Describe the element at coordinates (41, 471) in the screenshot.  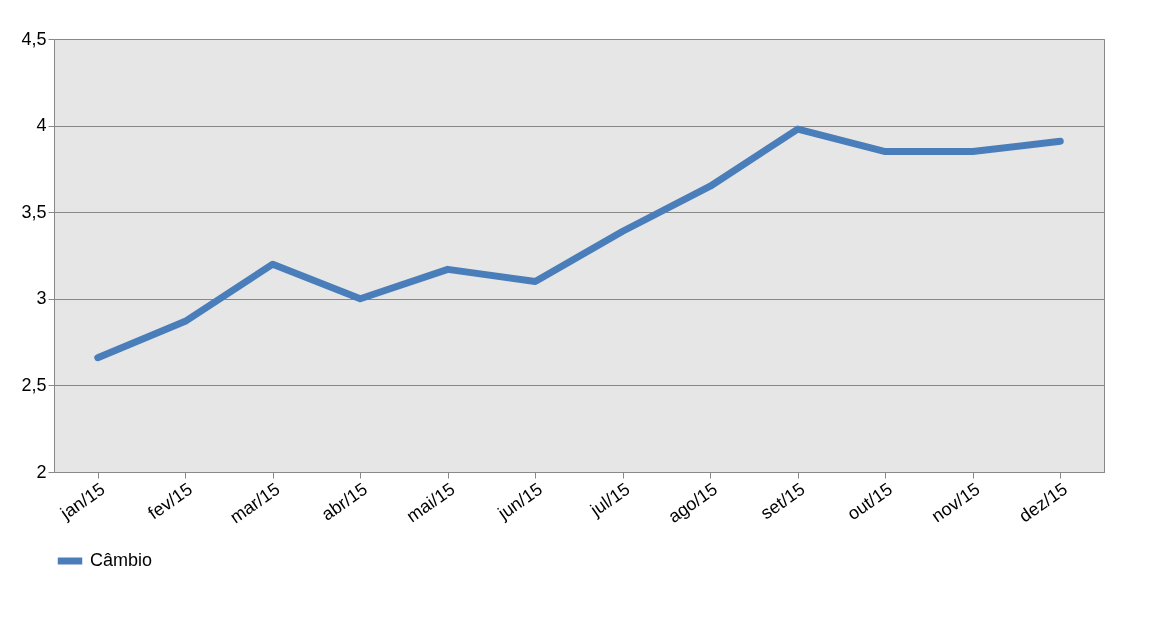
I see `y-tick-label: 2` at that location.